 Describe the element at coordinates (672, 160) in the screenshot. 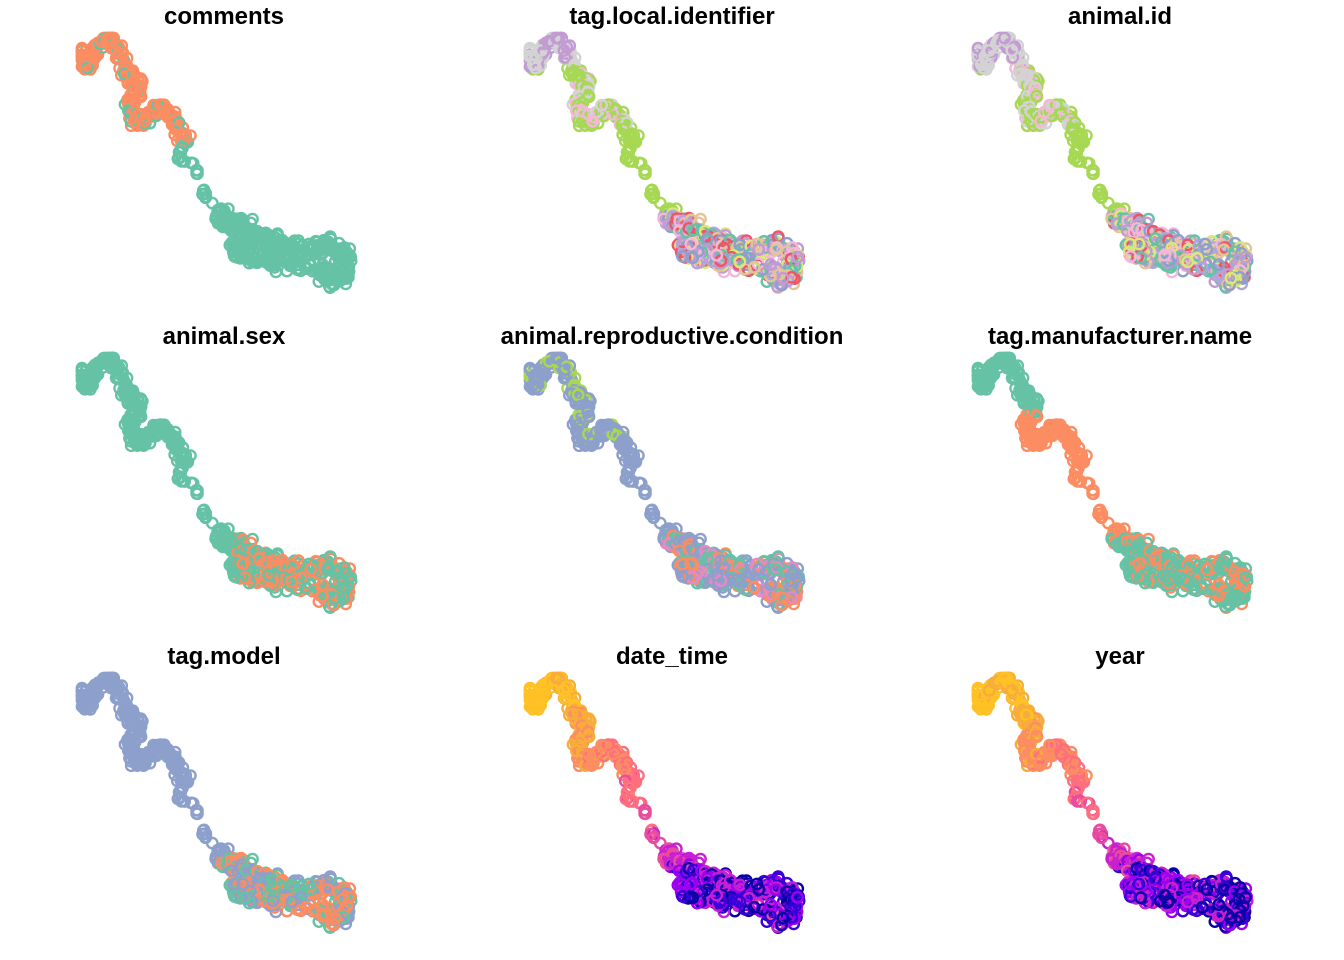

I see `panel-tag-local-identifier: tag.local.identifier` at that location.